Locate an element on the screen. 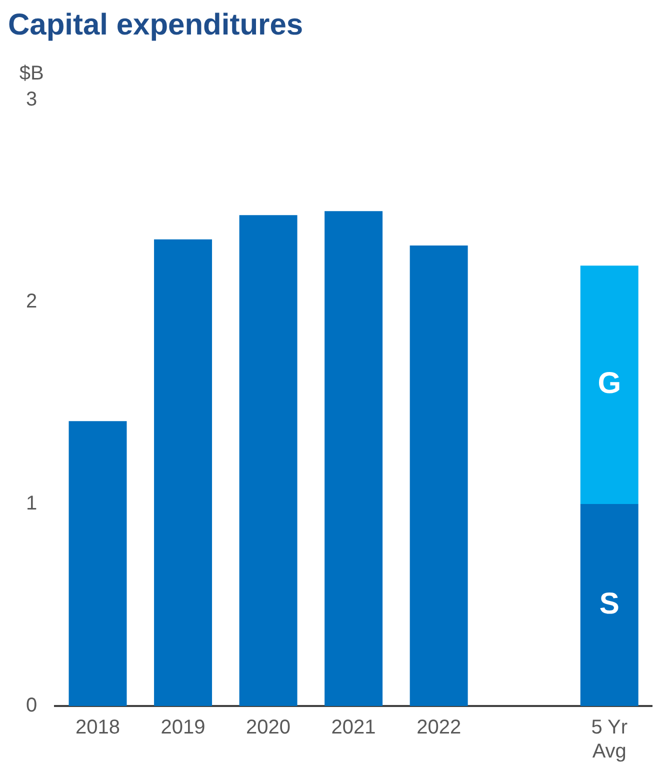 The image size is (662, 782). series-label: G is located at coordinates (610, 383).